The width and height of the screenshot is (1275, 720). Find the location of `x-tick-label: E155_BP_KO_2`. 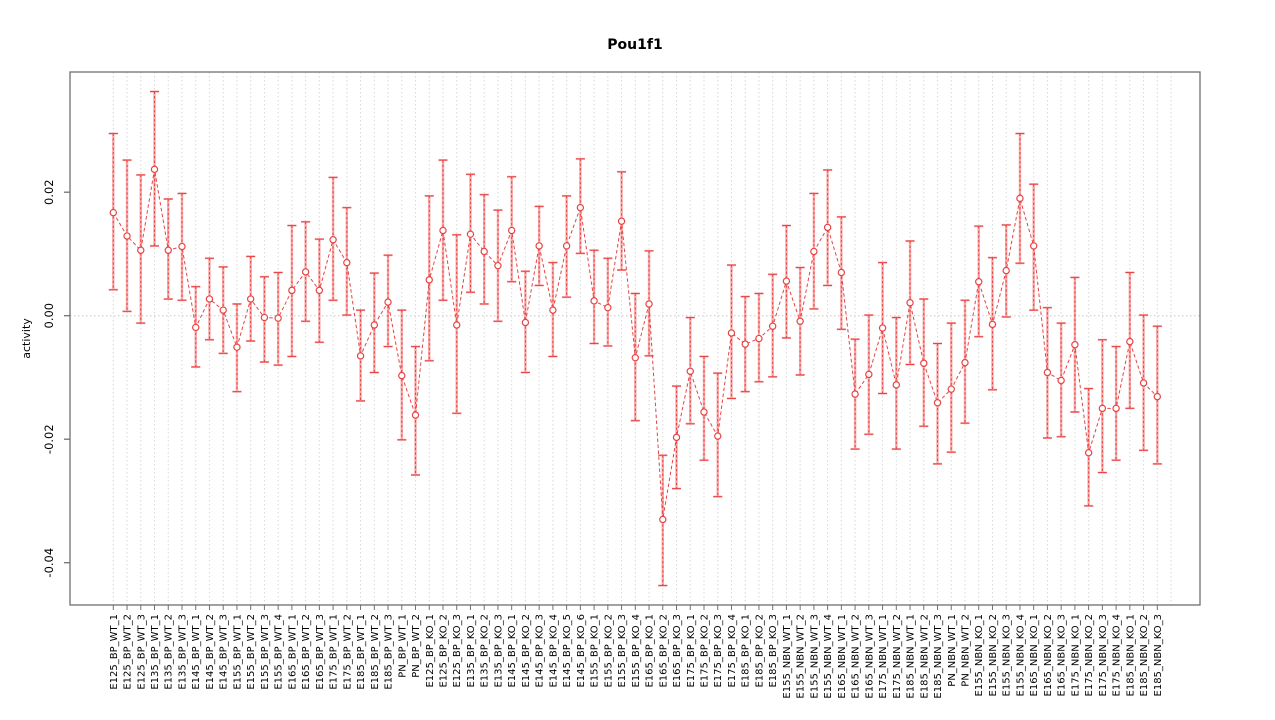

x-tick-label: E155_BP_KO_2 is located at coordinates (608, 651).